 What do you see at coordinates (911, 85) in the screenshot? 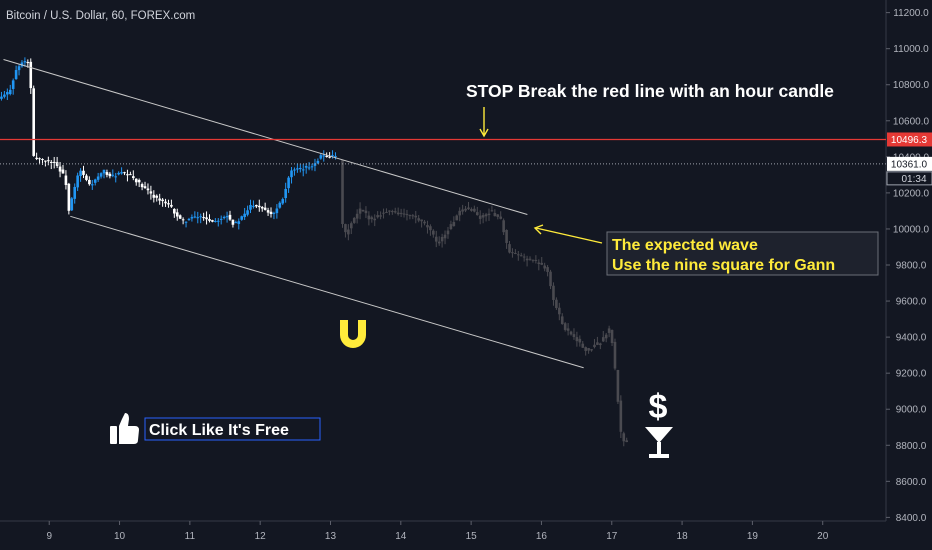
I see `price-tick-label: 10800.0` at bounding box center [911, 85].